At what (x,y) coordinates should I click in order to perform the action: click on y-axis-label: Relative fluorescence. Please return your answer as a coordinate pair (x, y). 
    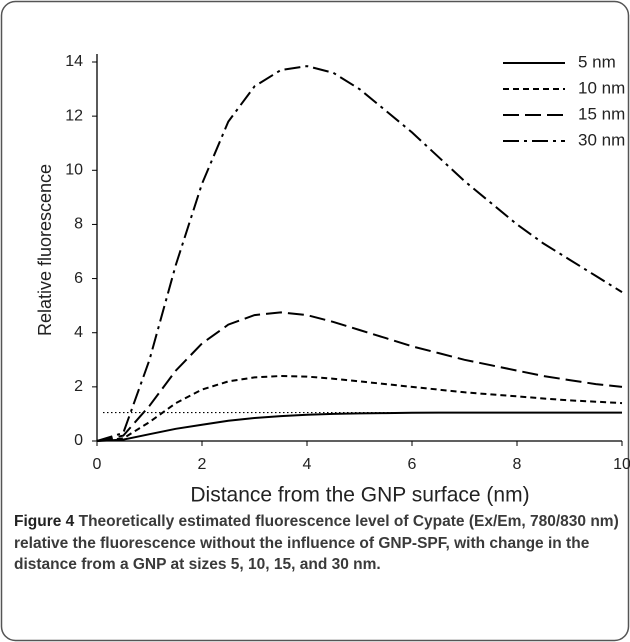
    Looking at the image, I should click on (45, 250).